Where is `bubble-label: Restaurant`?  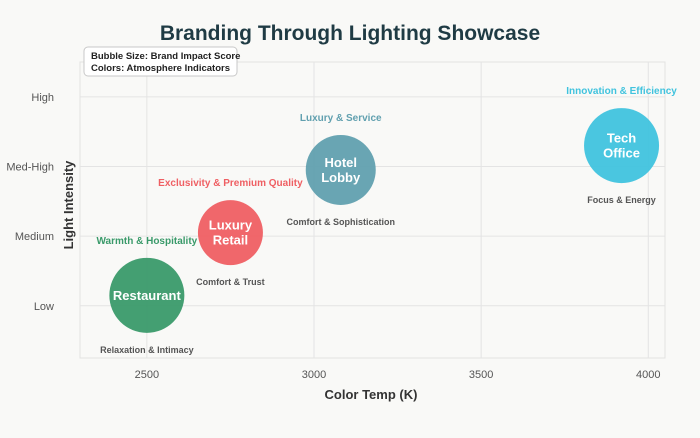 bubble-label: Restaurant is located at coordinates (147, 295).